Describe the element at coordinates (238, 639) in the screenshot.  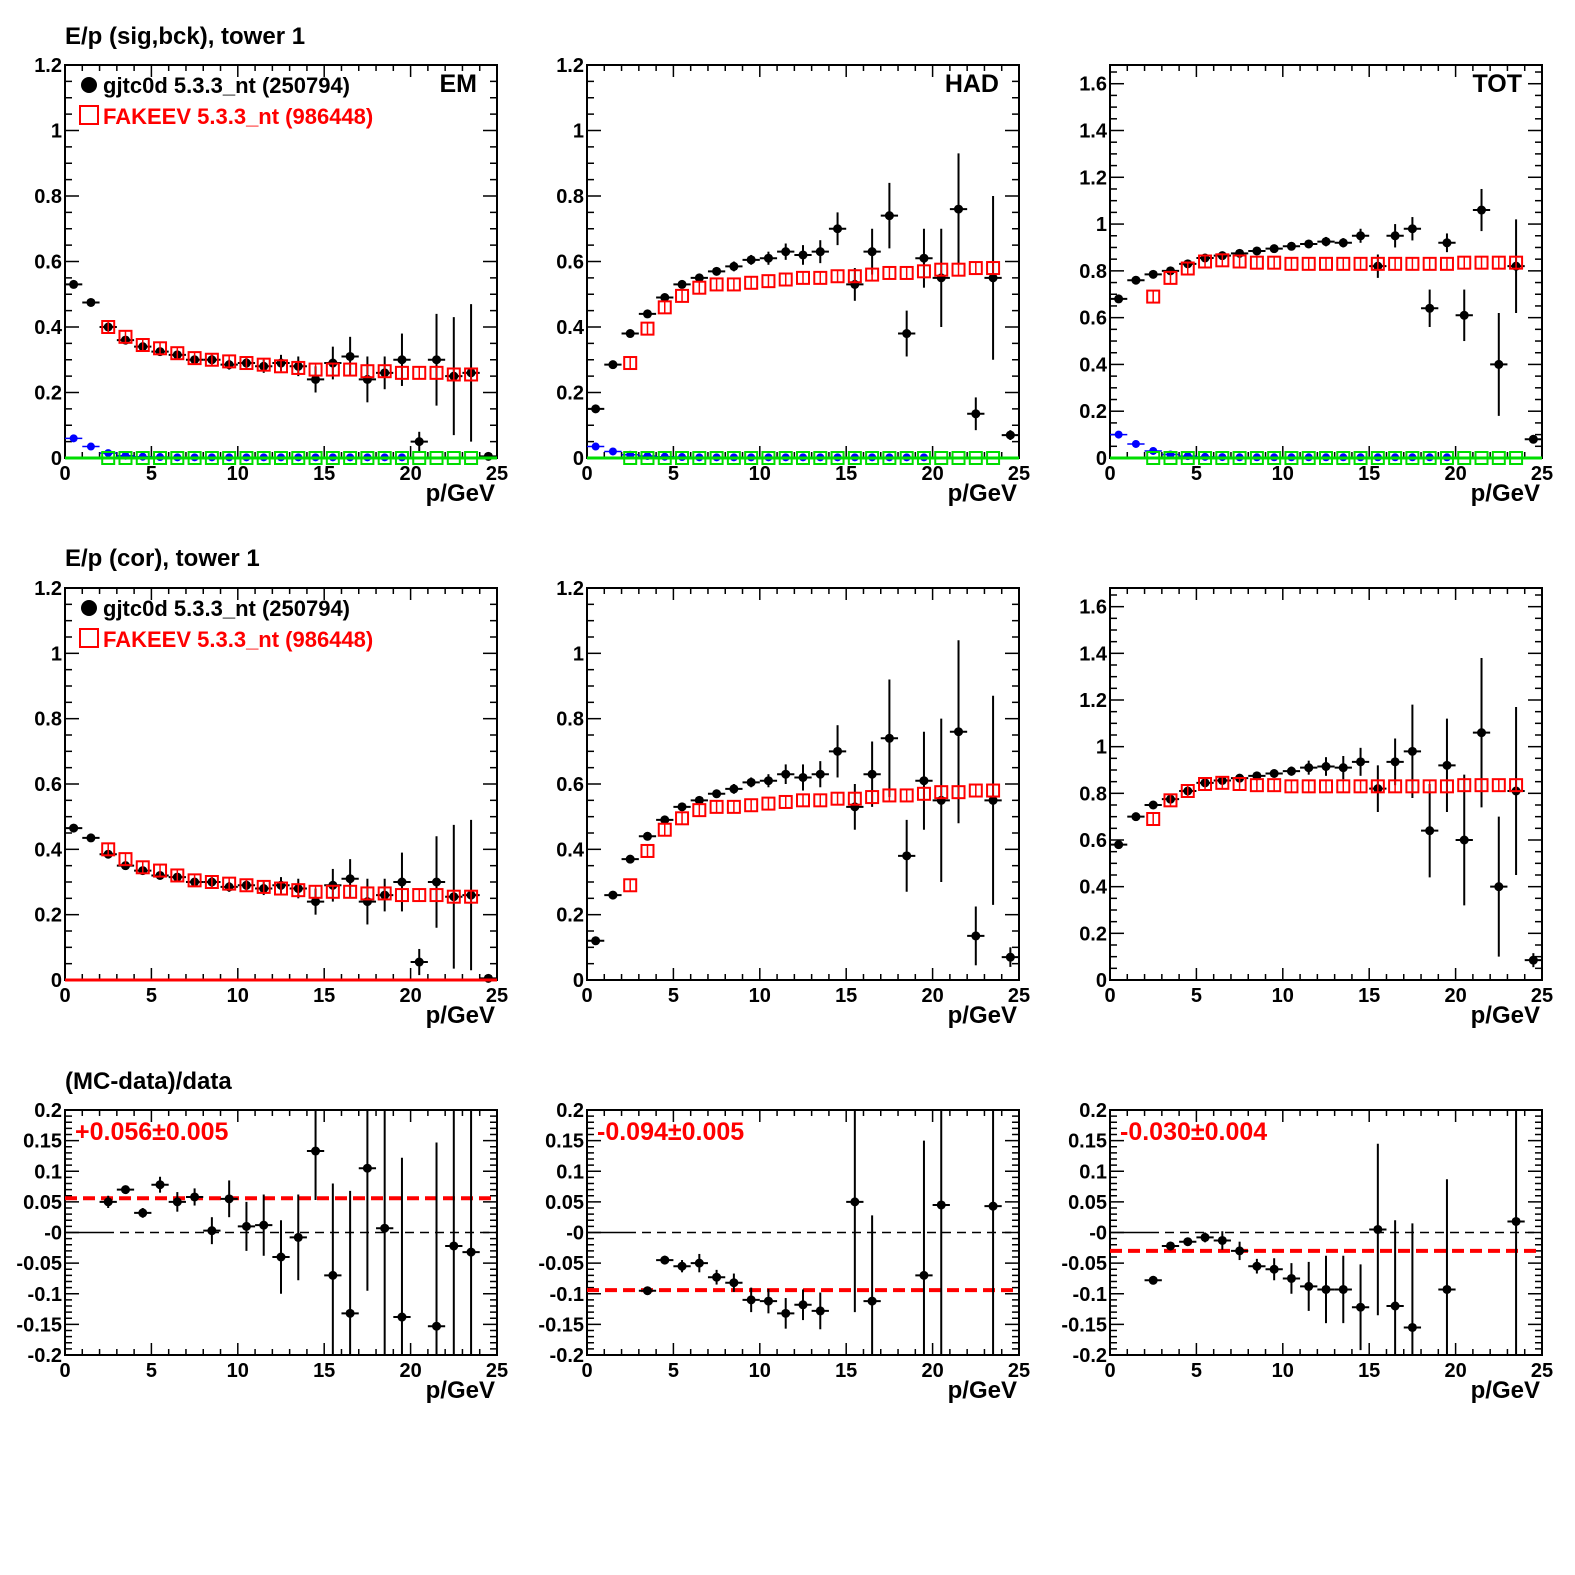
I see `legend-mc-label: FAKEEV 5.3.3_nt (986448)` at that location.